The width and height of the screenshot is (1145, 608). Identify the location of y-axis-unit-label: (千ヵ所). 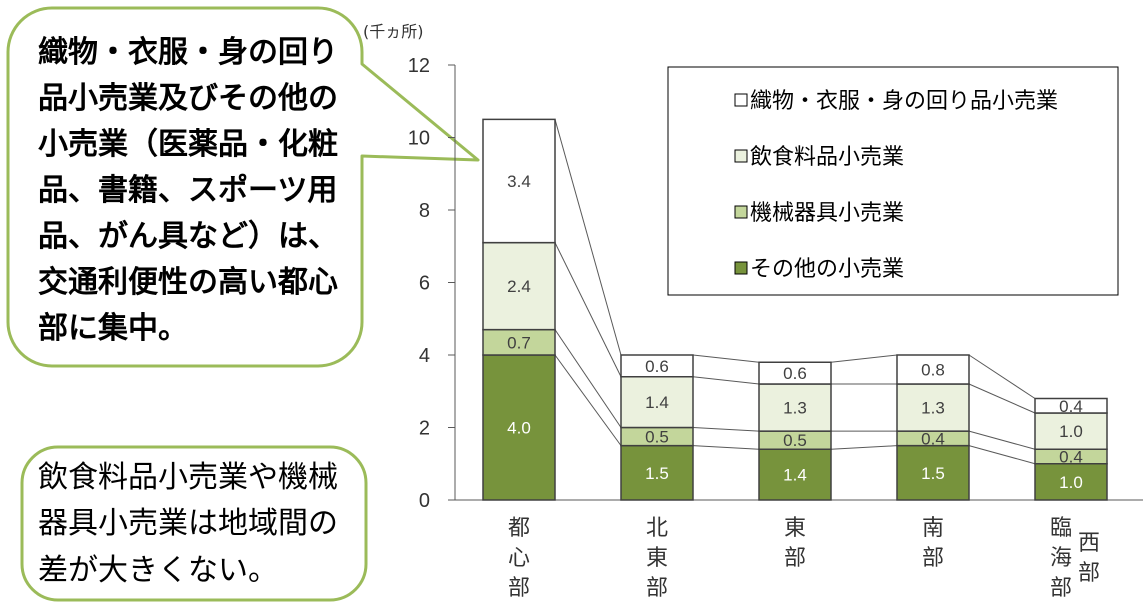
(393, 31).